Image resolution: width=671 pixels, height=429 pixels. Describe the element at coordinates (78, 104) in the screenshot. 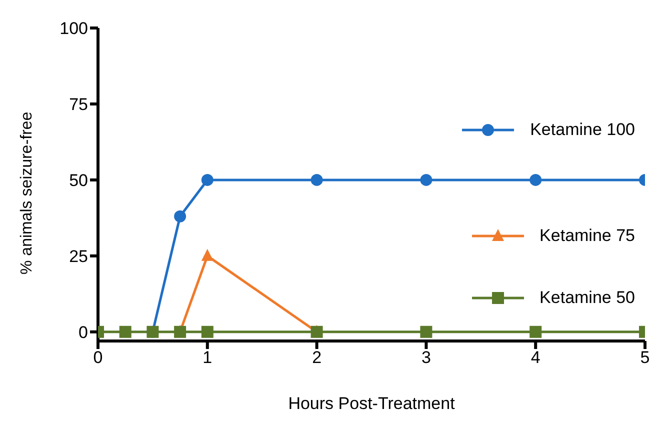

I see `y-tick-label: 75` at that location.